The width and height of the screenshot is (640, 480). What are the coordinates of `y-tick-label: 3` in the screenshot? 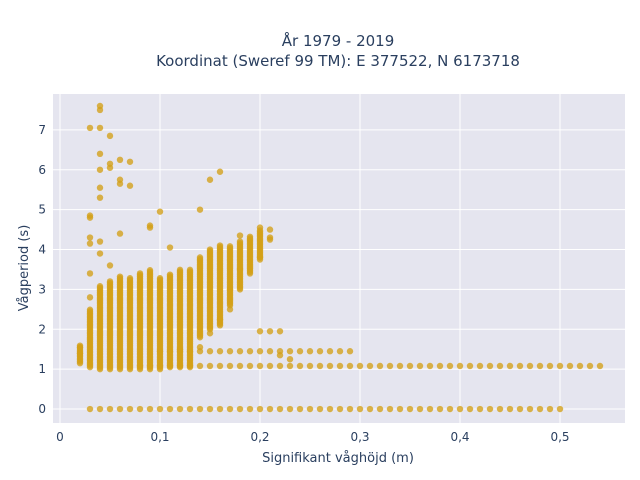 It's located at (42, 289).